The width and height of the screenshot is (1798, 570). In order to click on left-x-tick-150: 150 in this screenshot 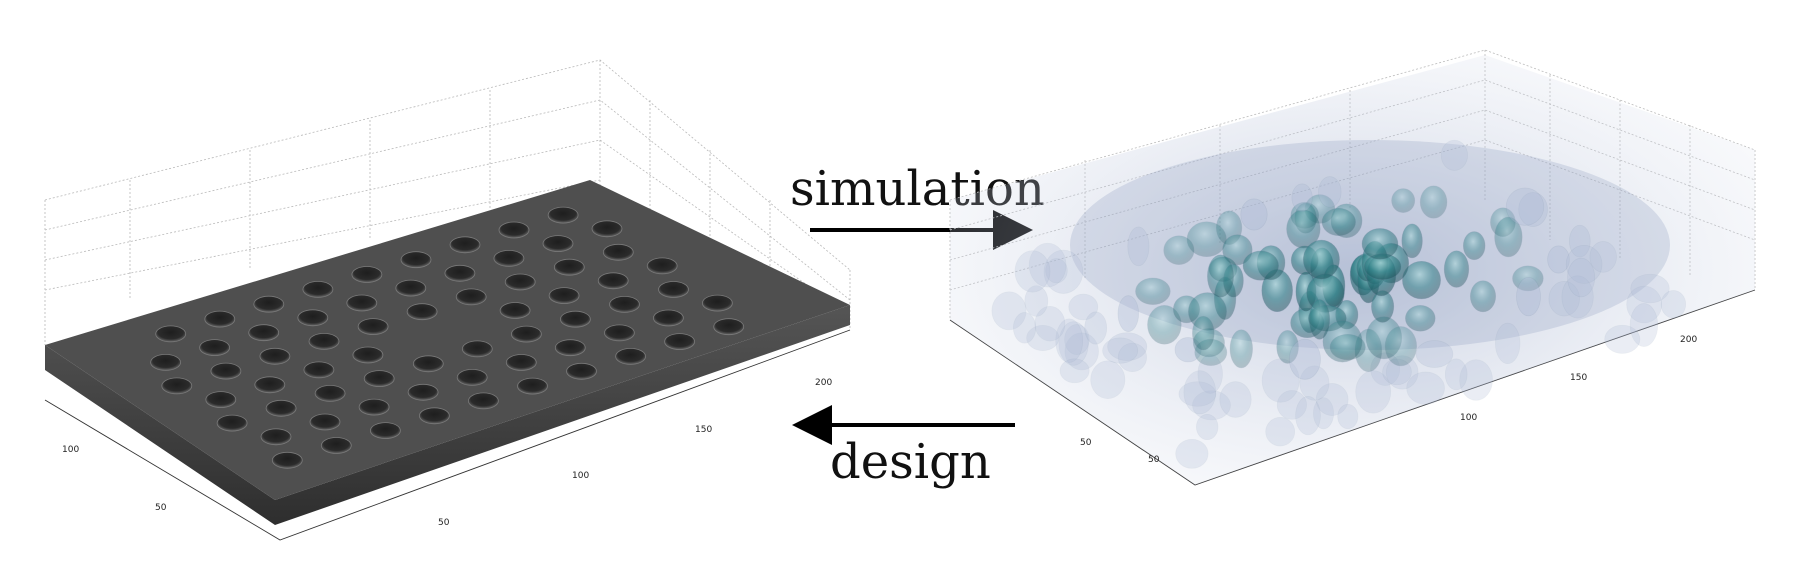, I will do `click(703, 430)`.